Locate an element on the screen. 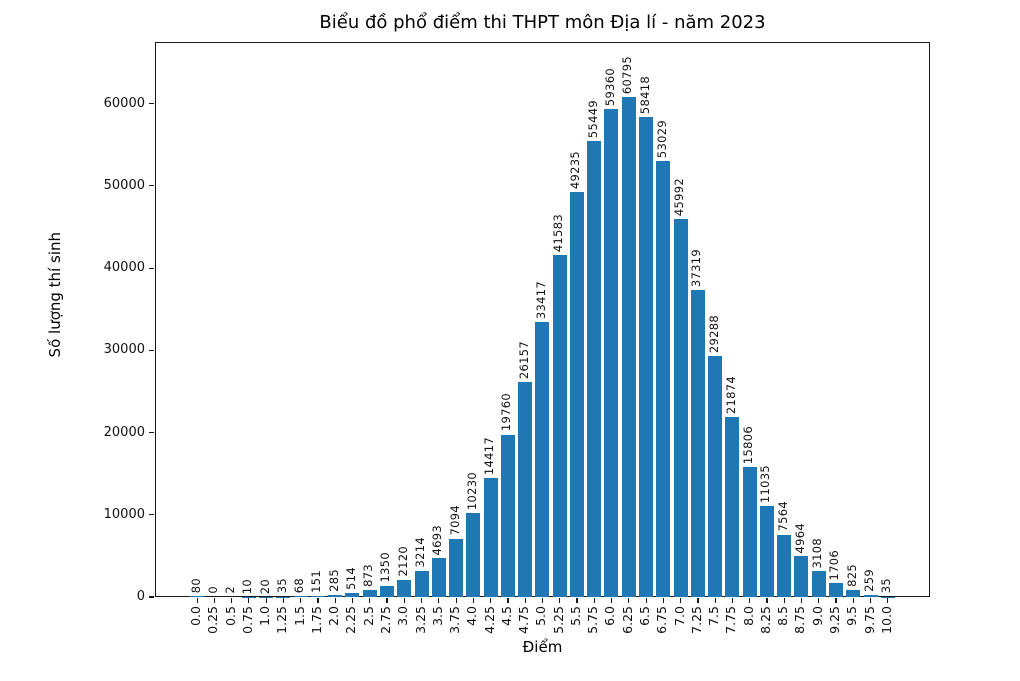  bar-value-label: 10230 is located at coordinates (471, 490).